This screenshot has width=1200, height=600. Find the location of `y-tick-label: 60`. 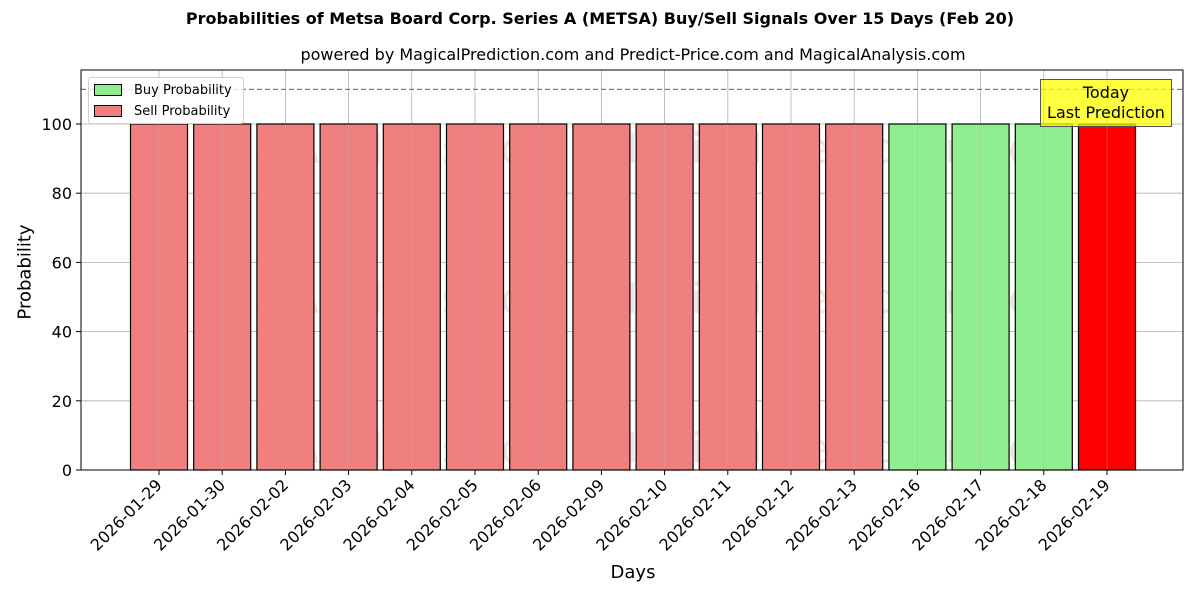

y-tick-label: 60 is located at coordinates (62, 262).